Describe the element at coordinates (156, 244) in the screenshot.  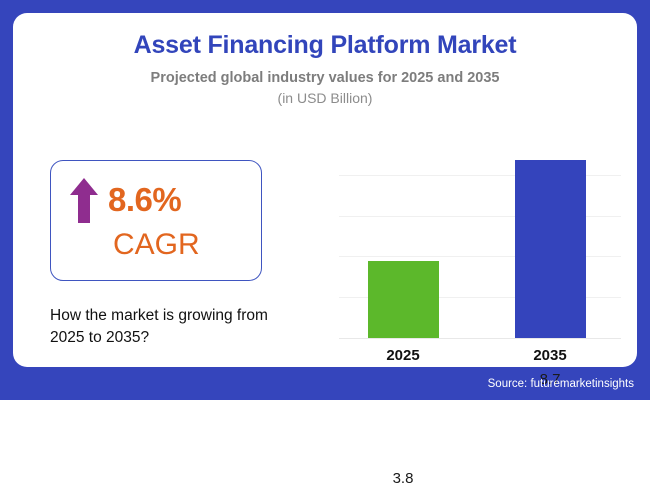
I see `cagr-label: CAGR` at that location.